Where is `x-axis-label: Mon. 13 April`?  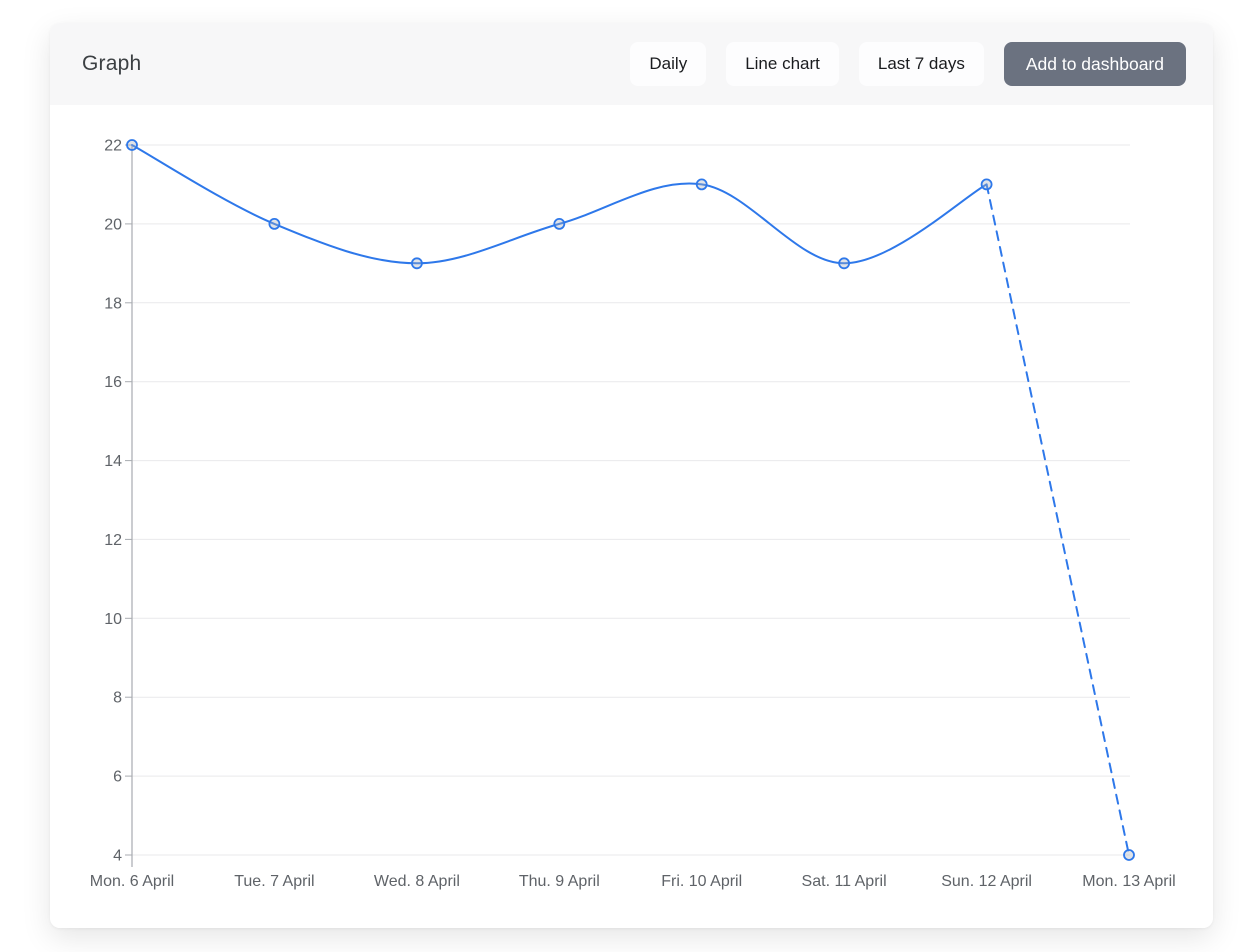
x-axis-label: Mon. 13 April is located at coordinates (1128, 881).